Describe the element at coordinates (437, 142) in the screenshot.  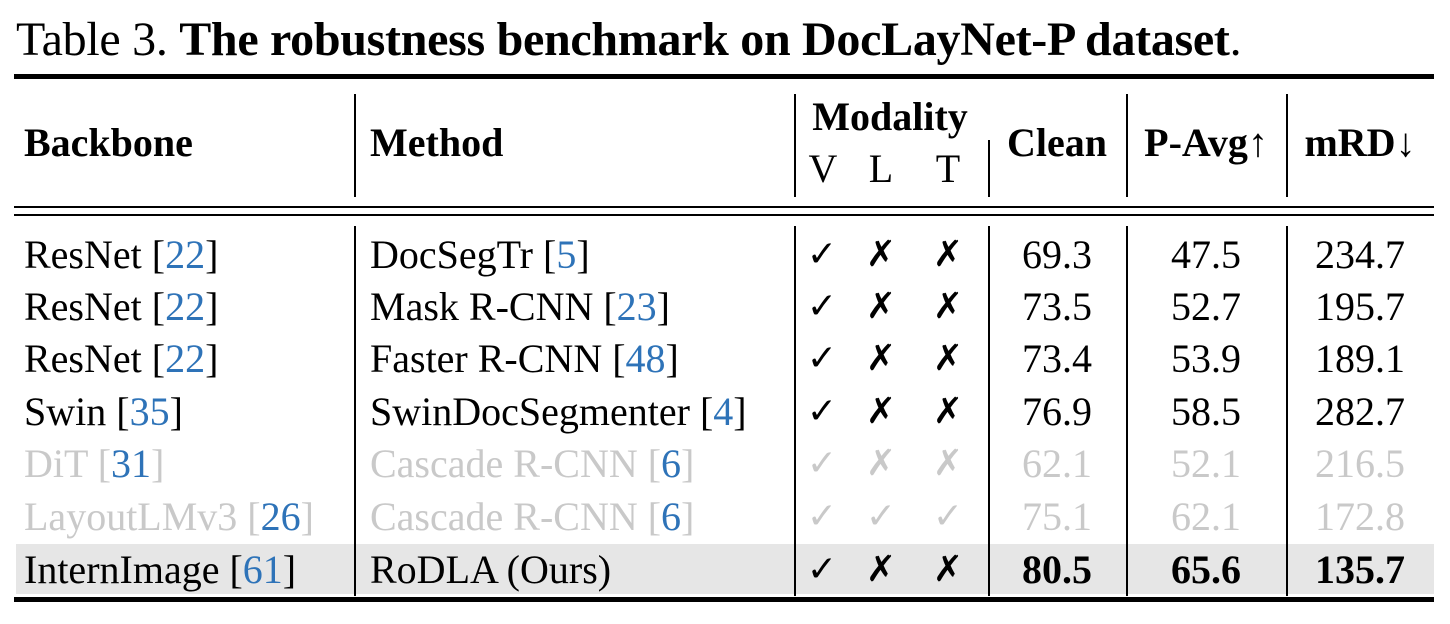
I see `header-method: Method` at that location.